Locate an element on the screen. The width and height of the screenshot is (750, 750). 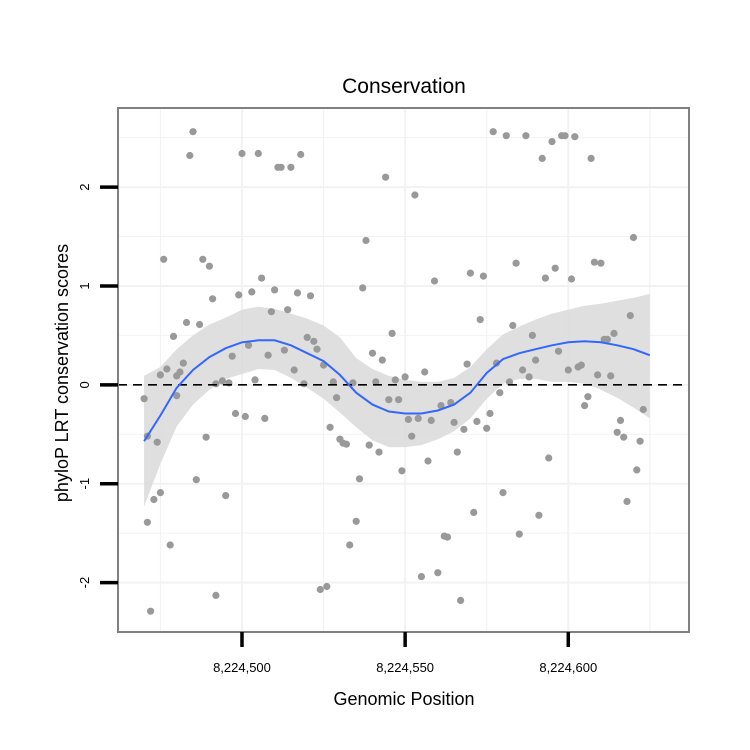
y-tick-label: 0 is located at coordinates (84, 384).